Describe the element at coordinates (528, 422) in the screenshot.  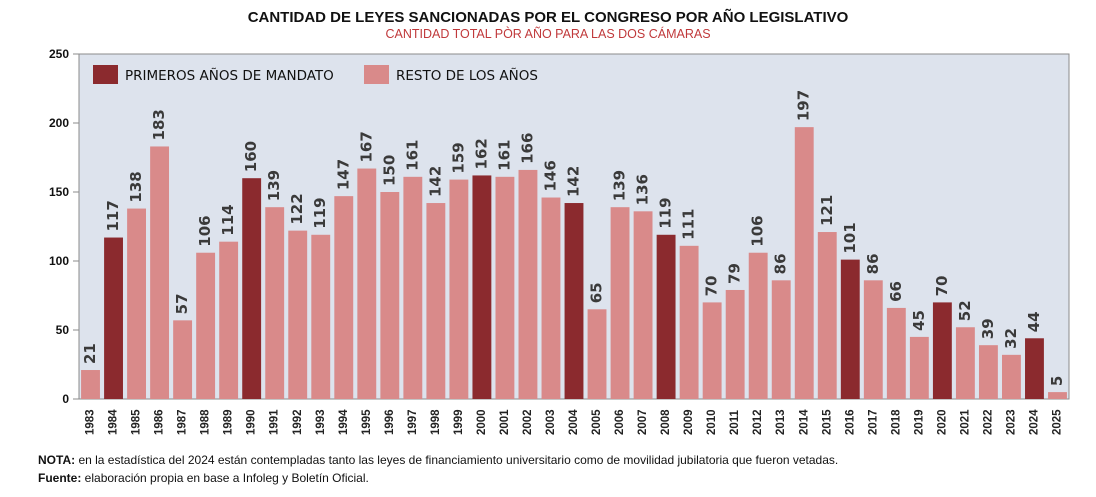
I see `x-tick-label-2002: 2002` at that location.